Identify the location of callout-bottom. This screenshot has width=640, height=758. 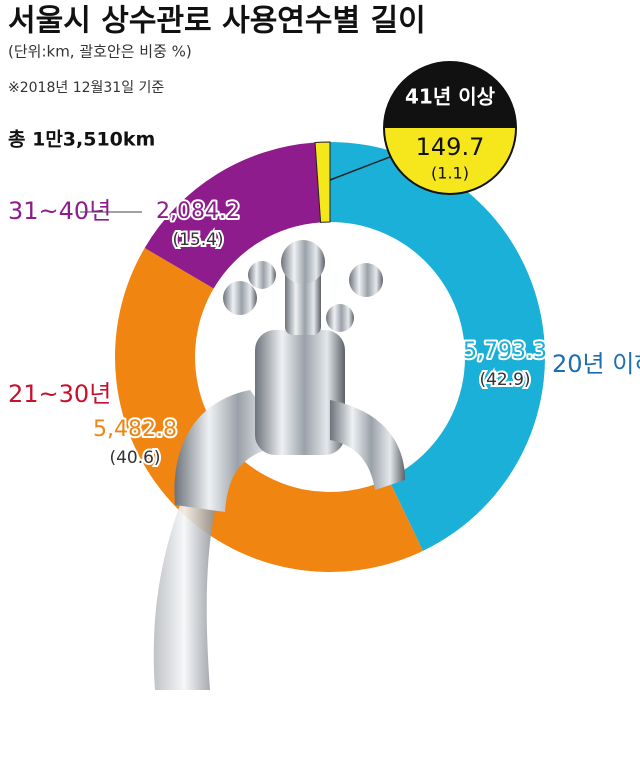
(450, 161).